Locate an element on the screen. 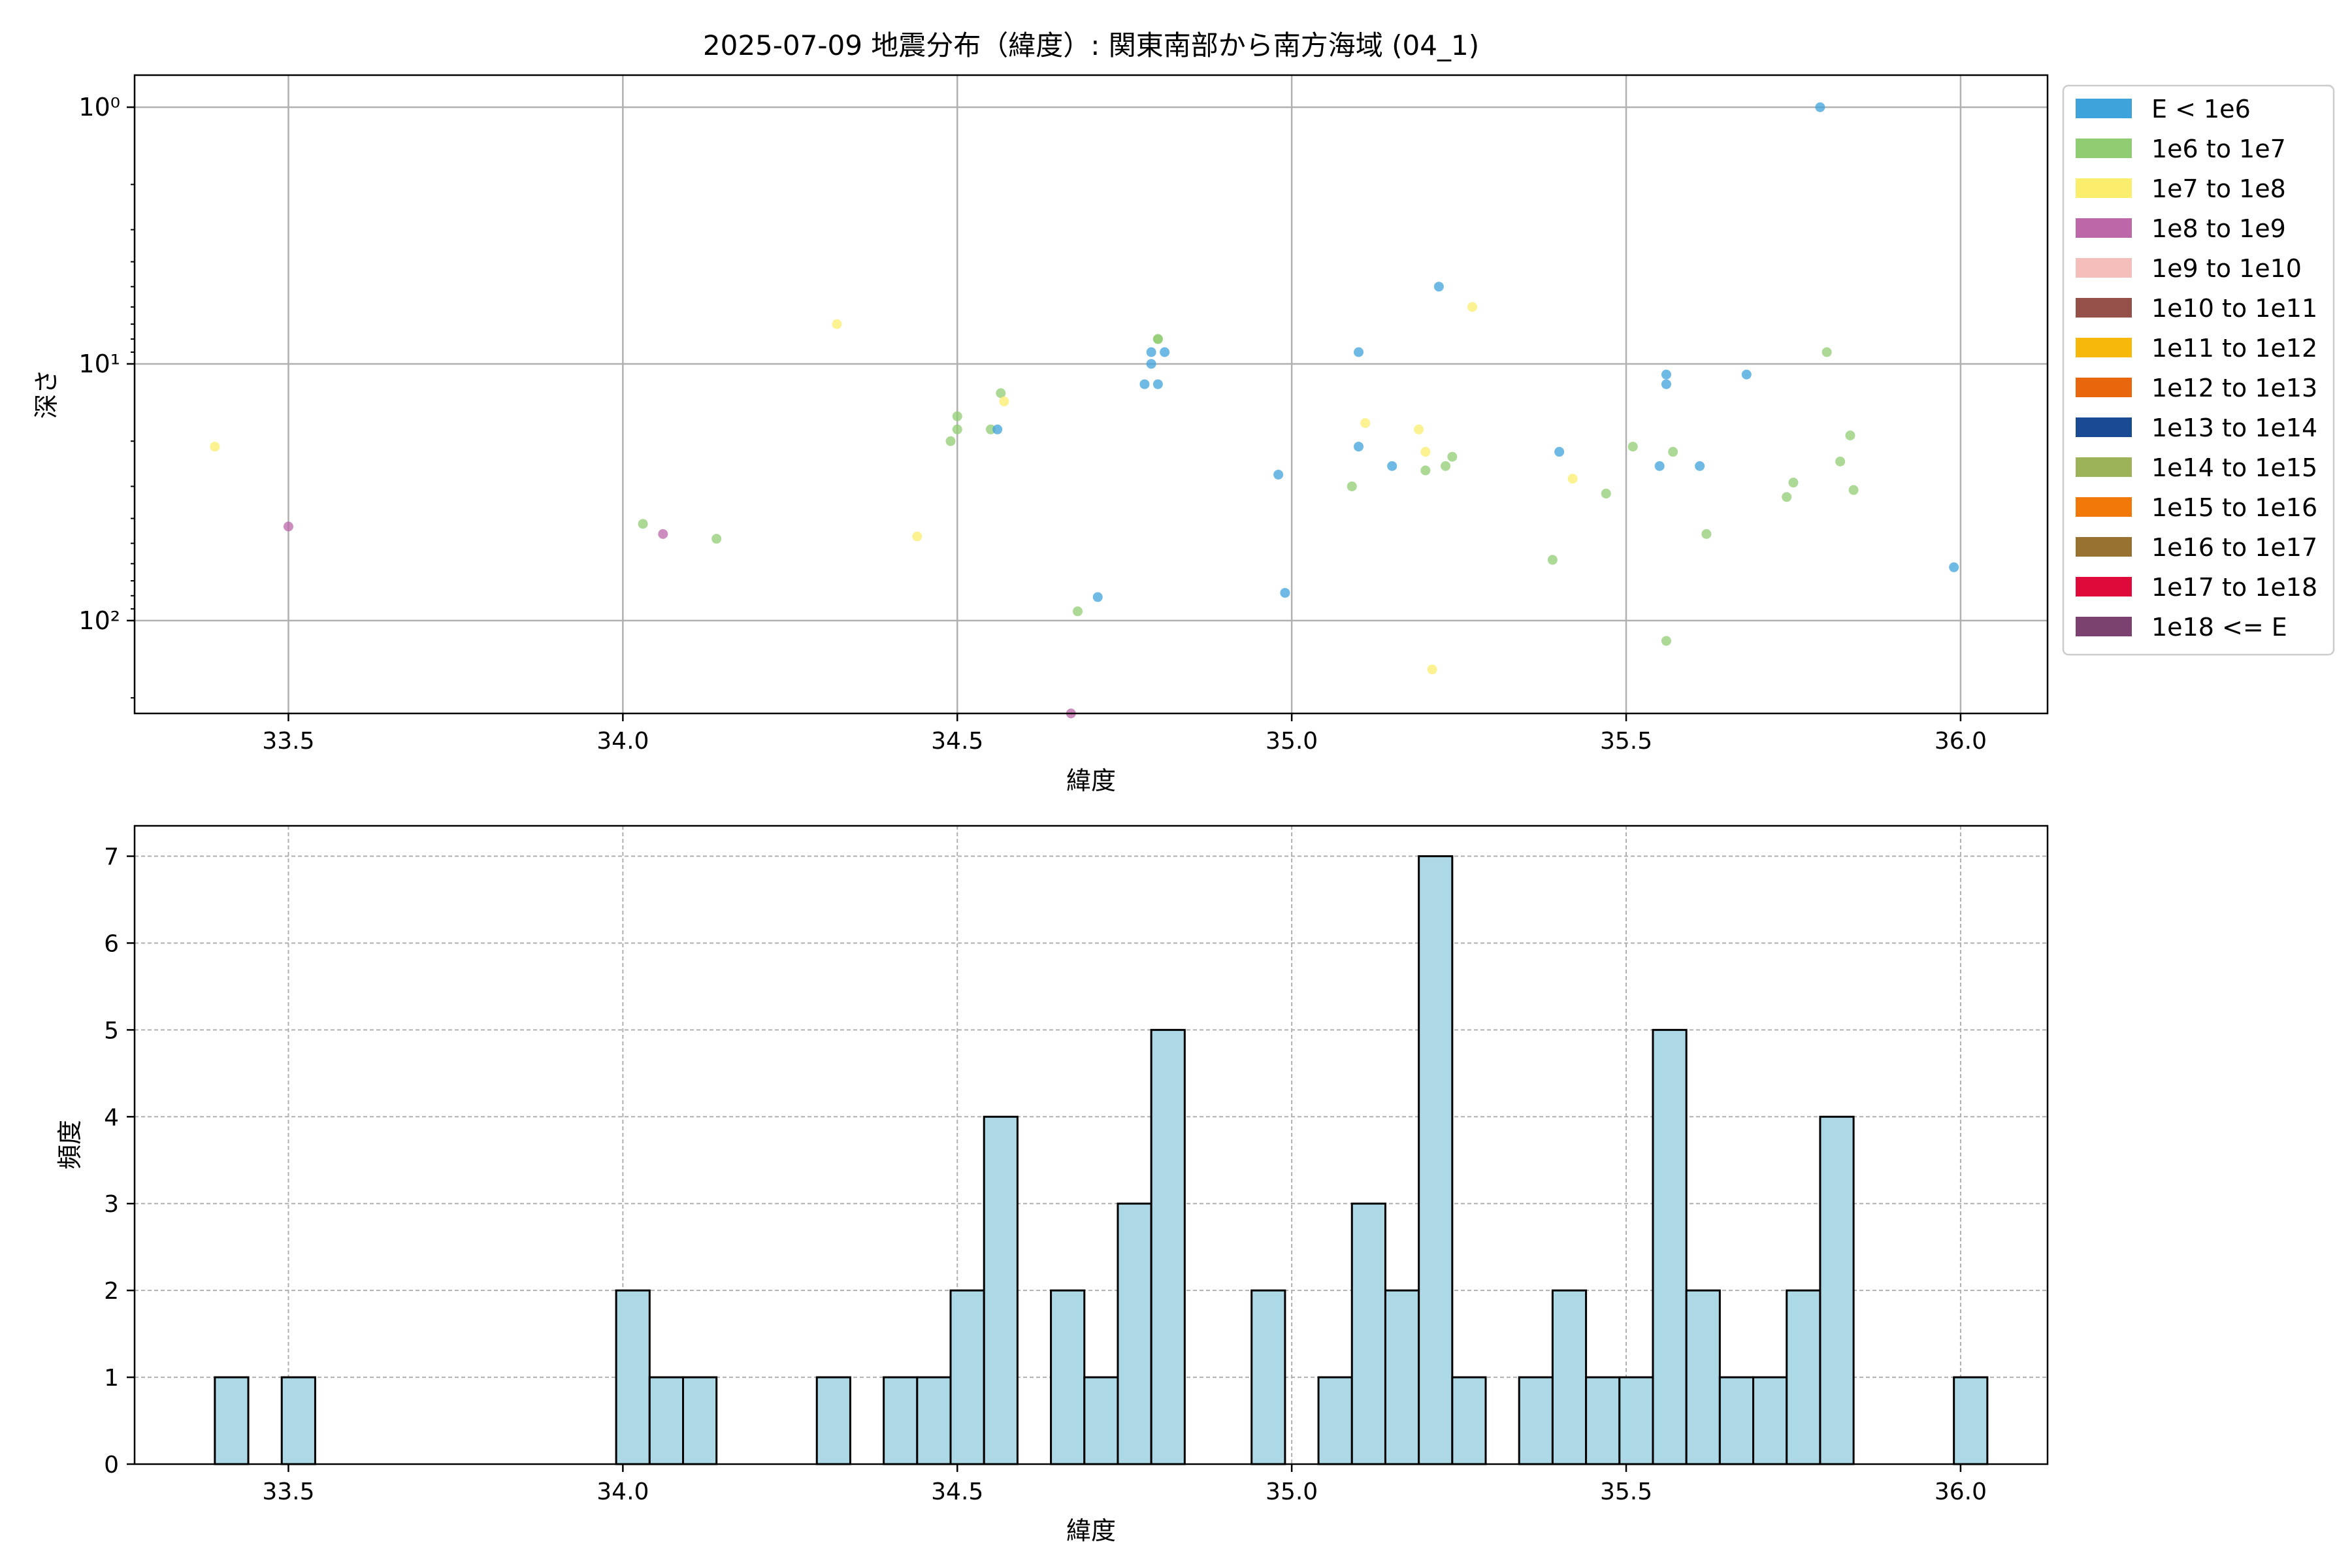  histogram-x-axis-label: 緯度 is located at coordinates (1091, 1530).